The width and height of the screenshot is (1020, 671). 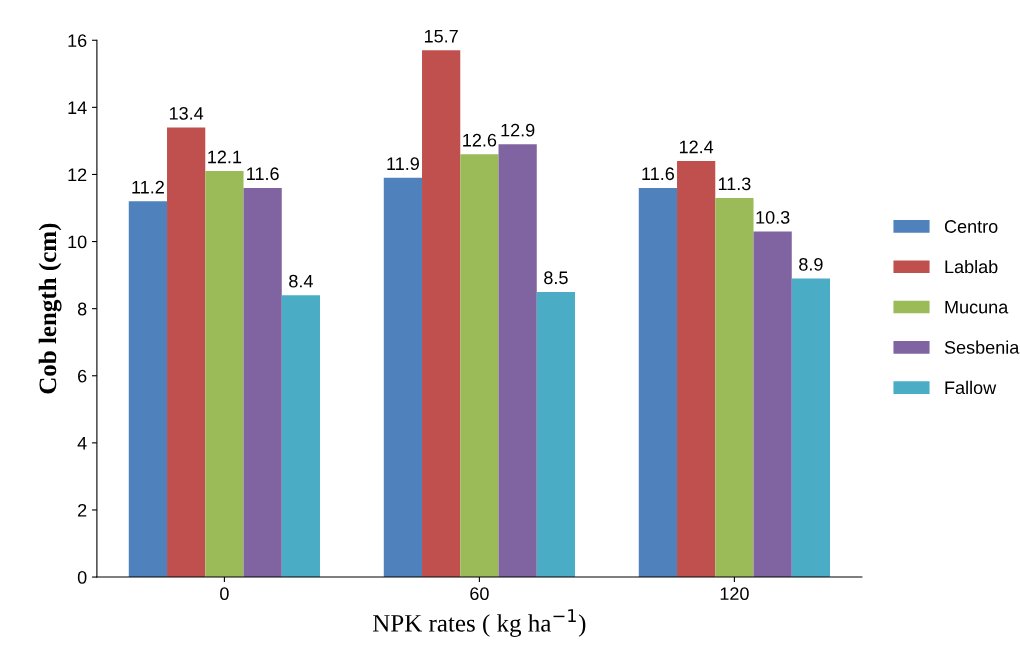 I want to click on x-tick-label: 60, so click(x=479, y=594).